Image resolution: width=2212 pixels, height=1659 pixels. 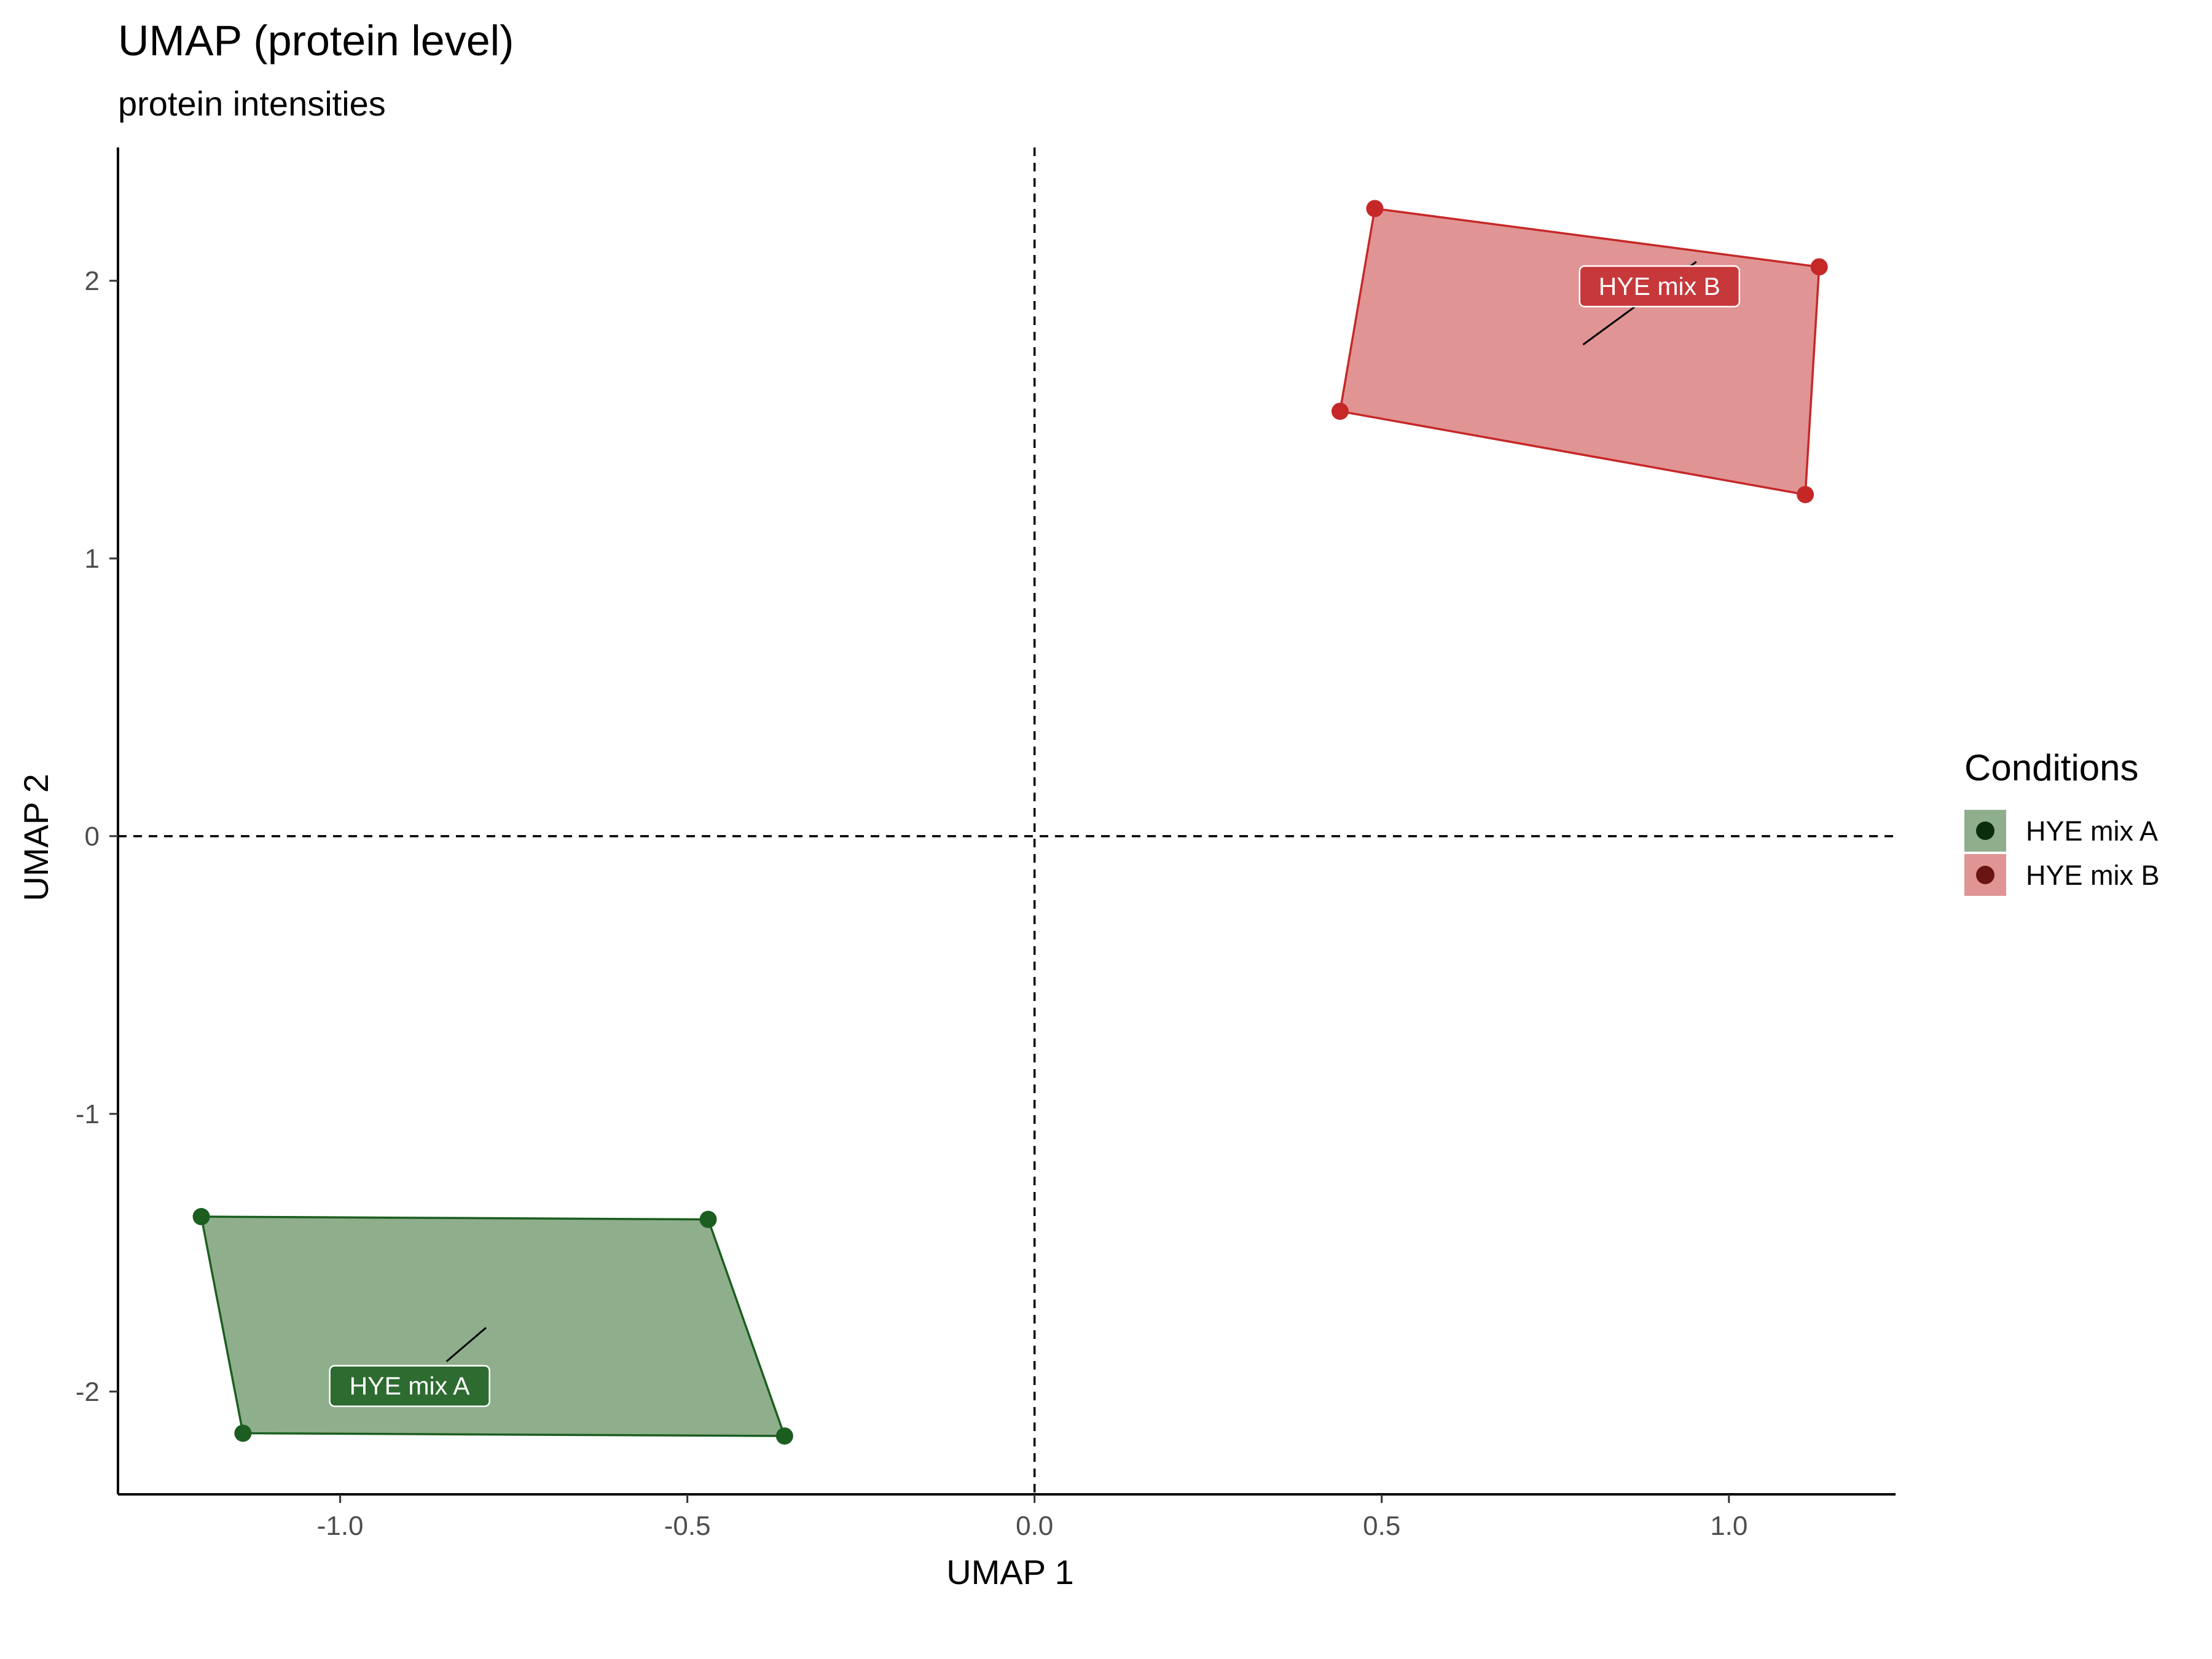 What do you see at coordinates (88, 1114) in the screenshot?
I see `y-tick-label: -1` at bounding box center [88, 1114].